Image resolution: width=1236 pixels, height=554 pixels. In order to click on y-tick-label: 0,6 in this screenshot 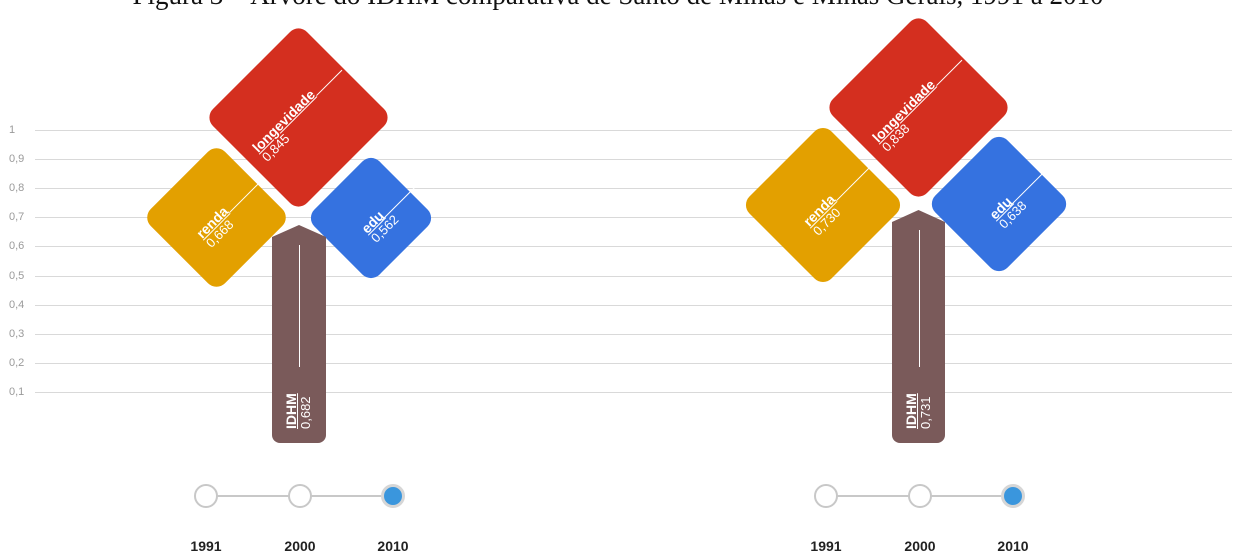, I will do `click(17, 246)`.